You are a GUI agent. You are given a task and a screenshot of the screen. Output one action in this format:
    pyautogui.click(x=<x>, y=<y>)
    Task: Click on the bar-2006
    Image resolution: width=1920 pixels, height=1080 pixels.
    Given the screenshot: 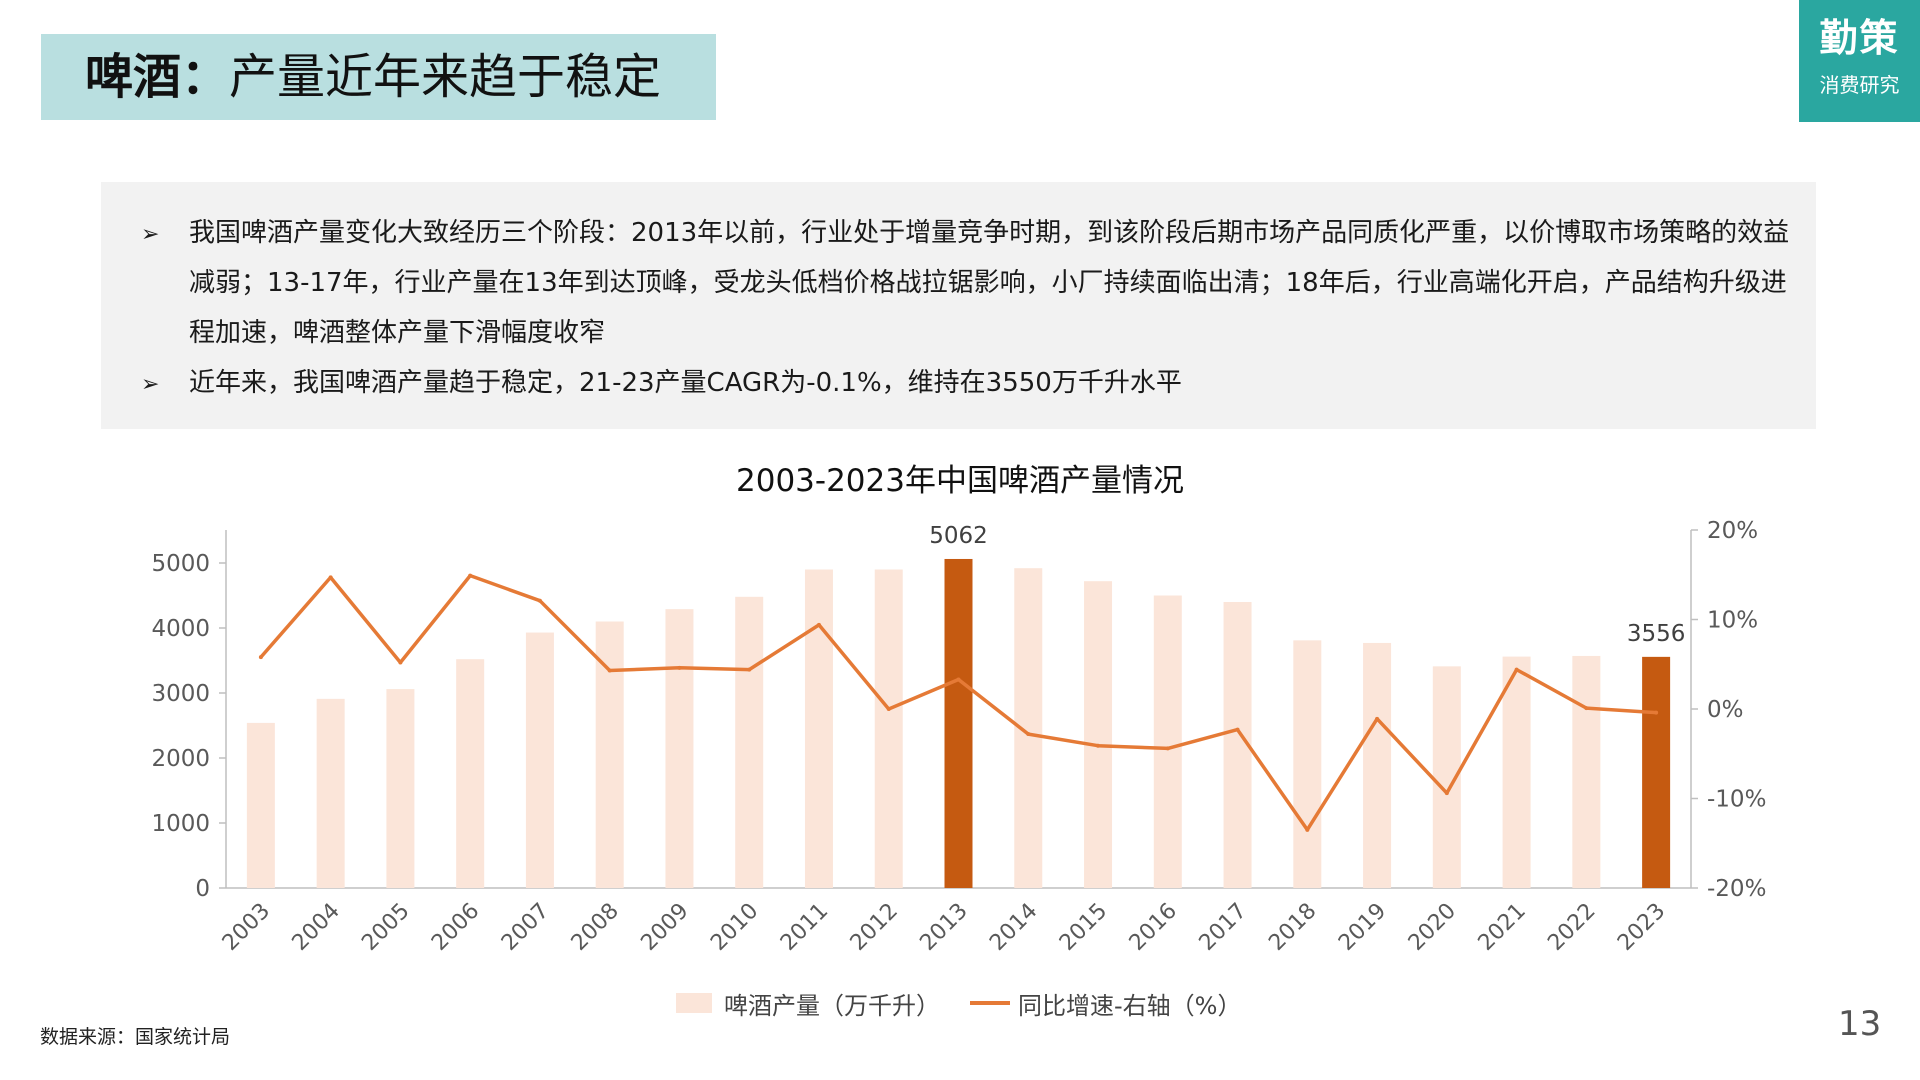 What is the action you would take?
    pyautogui.click(x=470, y=773)
    